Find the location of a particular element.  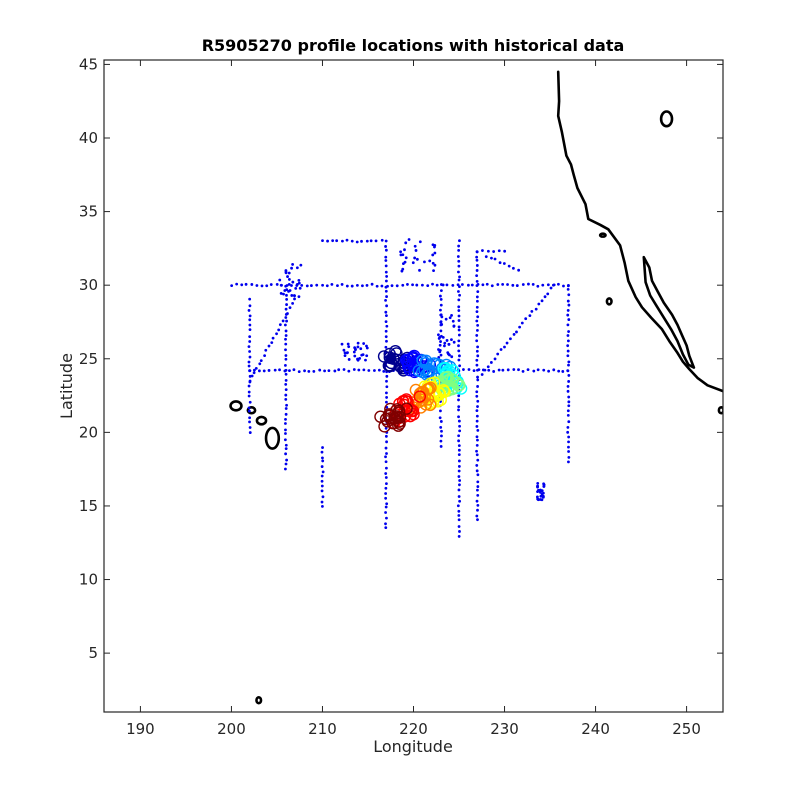

x-tick-label: 200 is located at coordinates (231, 729).